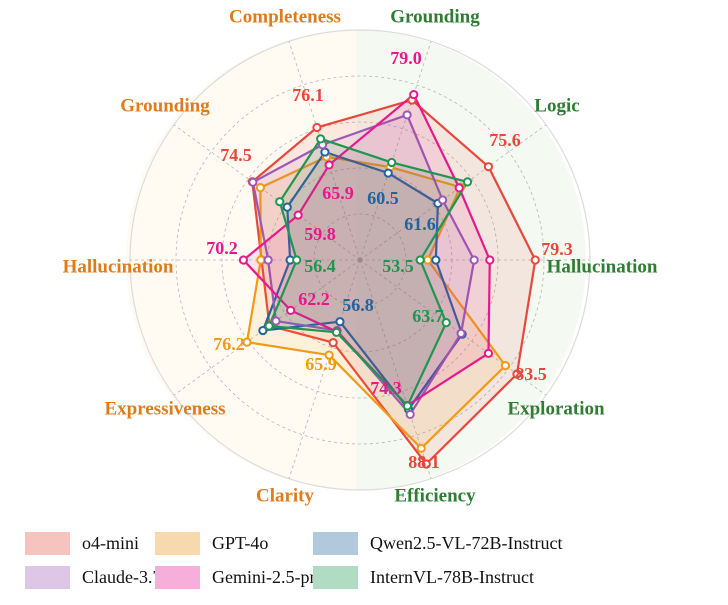  I want to click on data-label: 88.1, so click(424, 462).